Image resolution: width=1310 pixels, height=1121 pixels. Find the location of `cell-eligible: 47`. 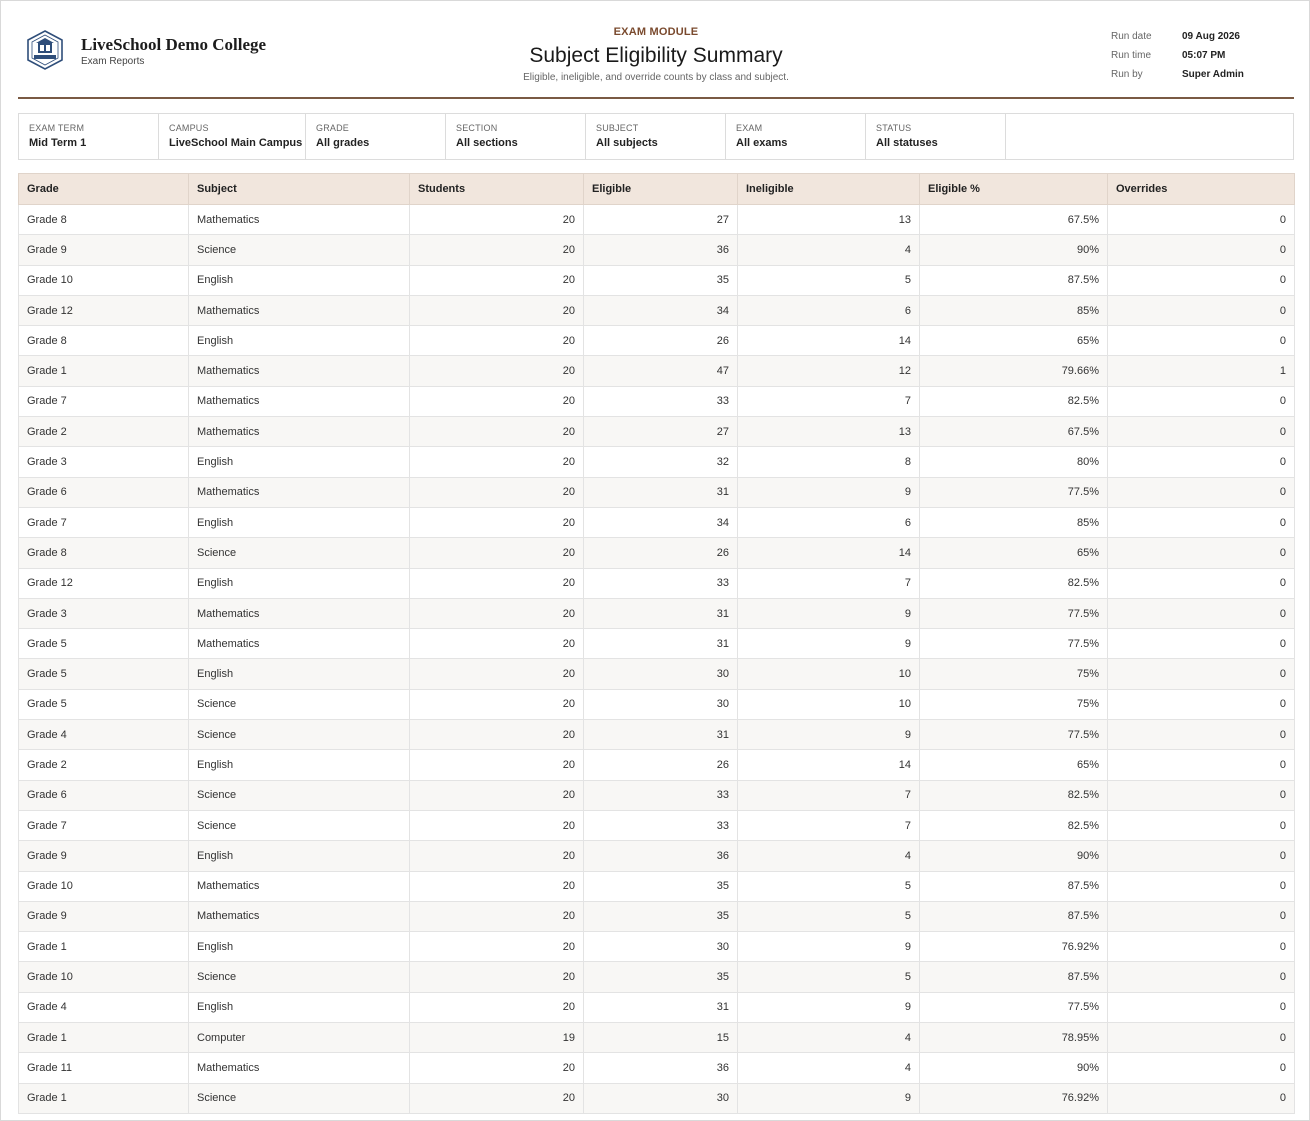

cell-eligible: 47 is located at coordinates (660, 371).